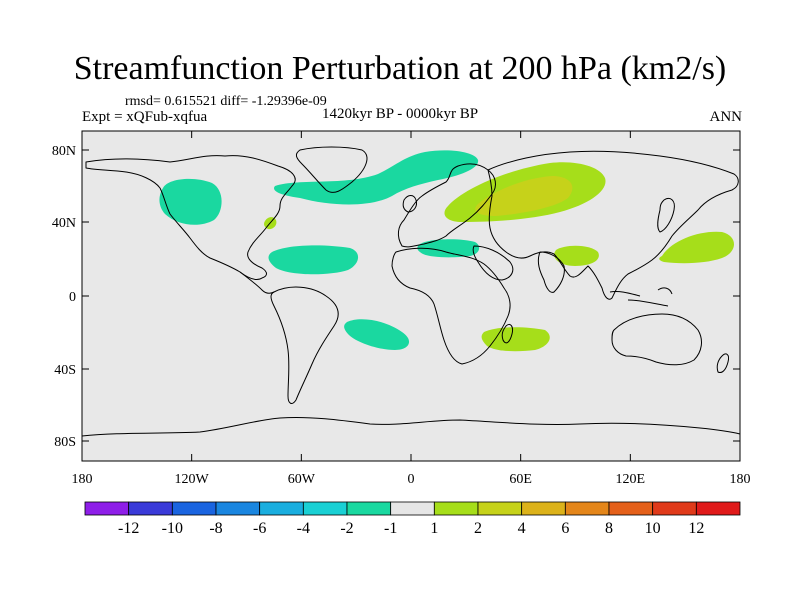 Image resolution: width=800 pixels, height=600 pixels. I want to click on anomaly-negative-north-atlantic, so click(376, 177).